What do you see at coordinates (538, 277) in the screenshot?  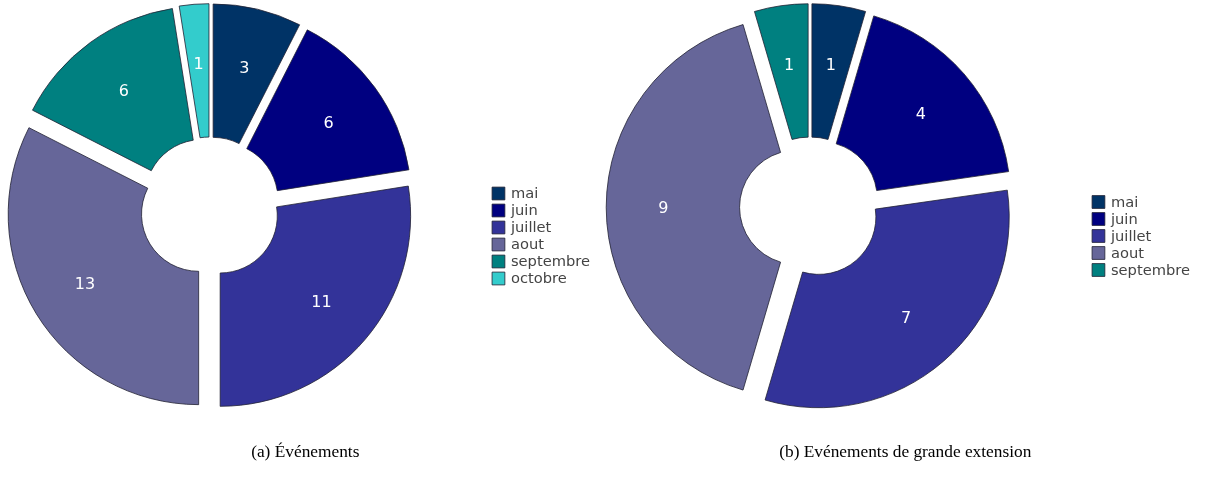 I see `legend-label: octobre` at bounding box center [538, 277].